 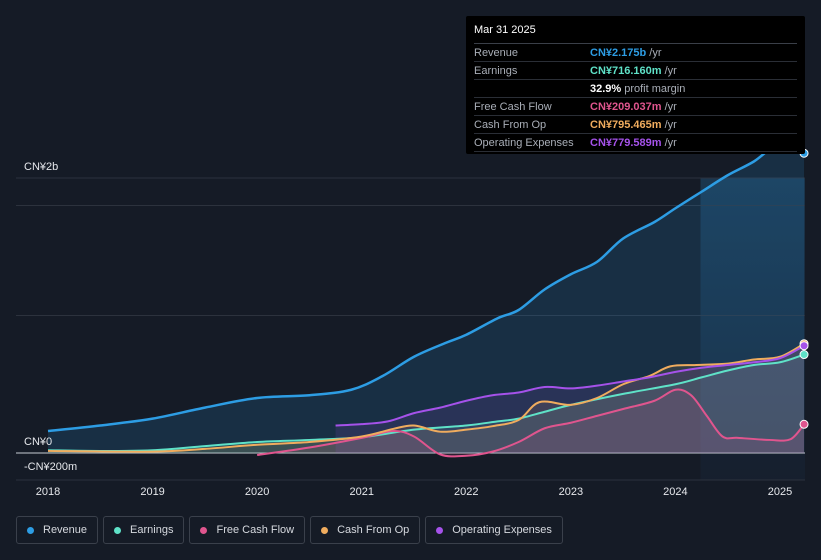 I want to click on operating-expenses-line, so click(x=570, y=385).